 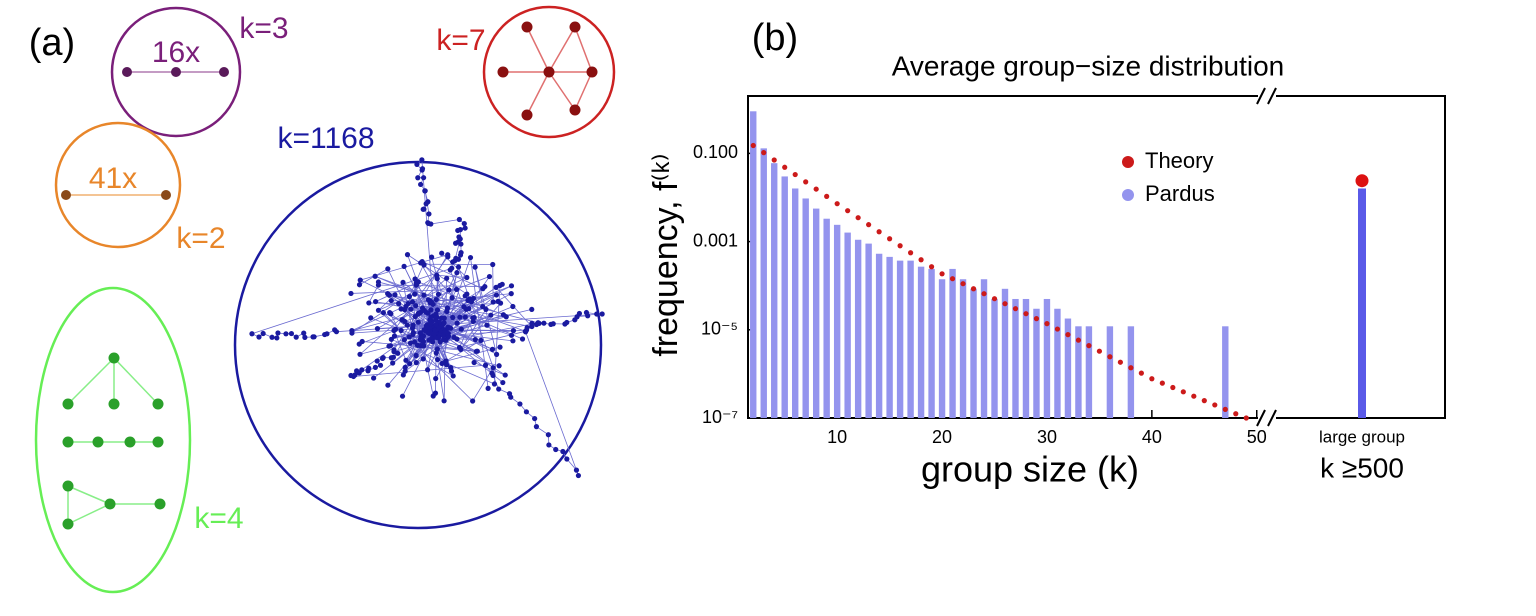 I want to click on y-tick-label: 0.100, so click(x=715, y=152).